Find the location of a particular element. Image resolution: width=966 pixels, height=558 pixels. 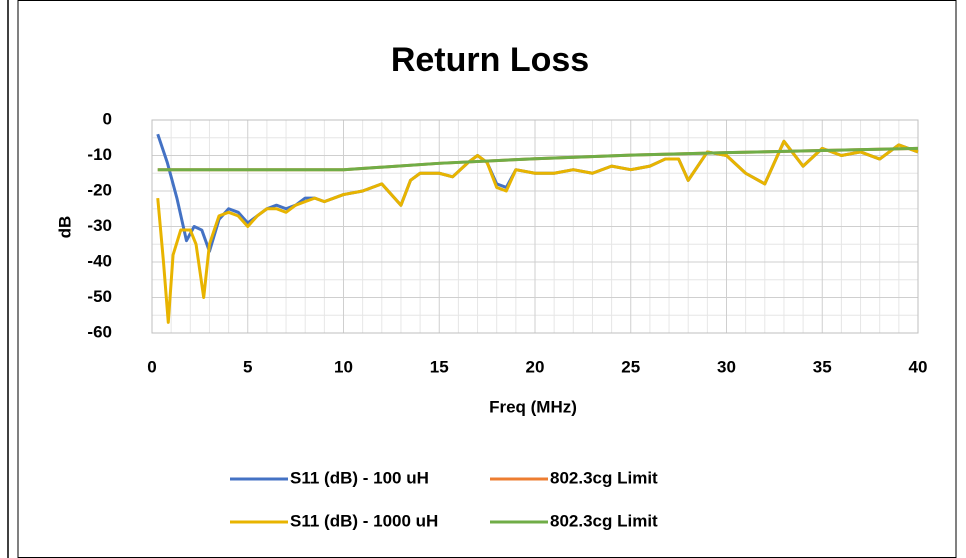

series-line is located at coordinates (538, 159).